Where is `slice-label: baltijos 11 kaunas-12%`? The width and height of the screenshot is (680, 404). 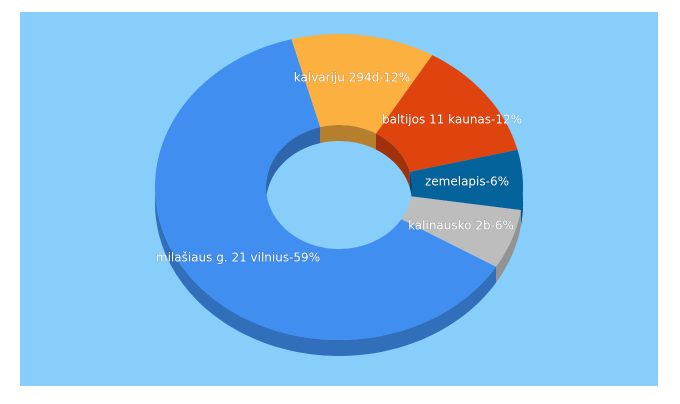
slice-label: baltijos 11 kaunas-12% is located at coordinates (452, 120).